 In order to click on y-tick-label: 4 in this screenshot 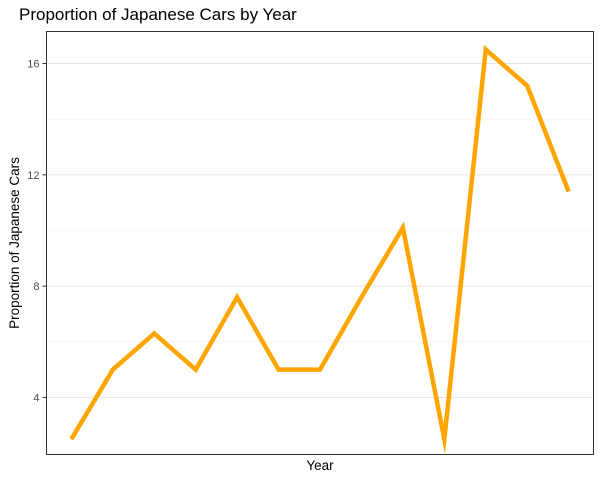, I will do `click(36, 398)`.